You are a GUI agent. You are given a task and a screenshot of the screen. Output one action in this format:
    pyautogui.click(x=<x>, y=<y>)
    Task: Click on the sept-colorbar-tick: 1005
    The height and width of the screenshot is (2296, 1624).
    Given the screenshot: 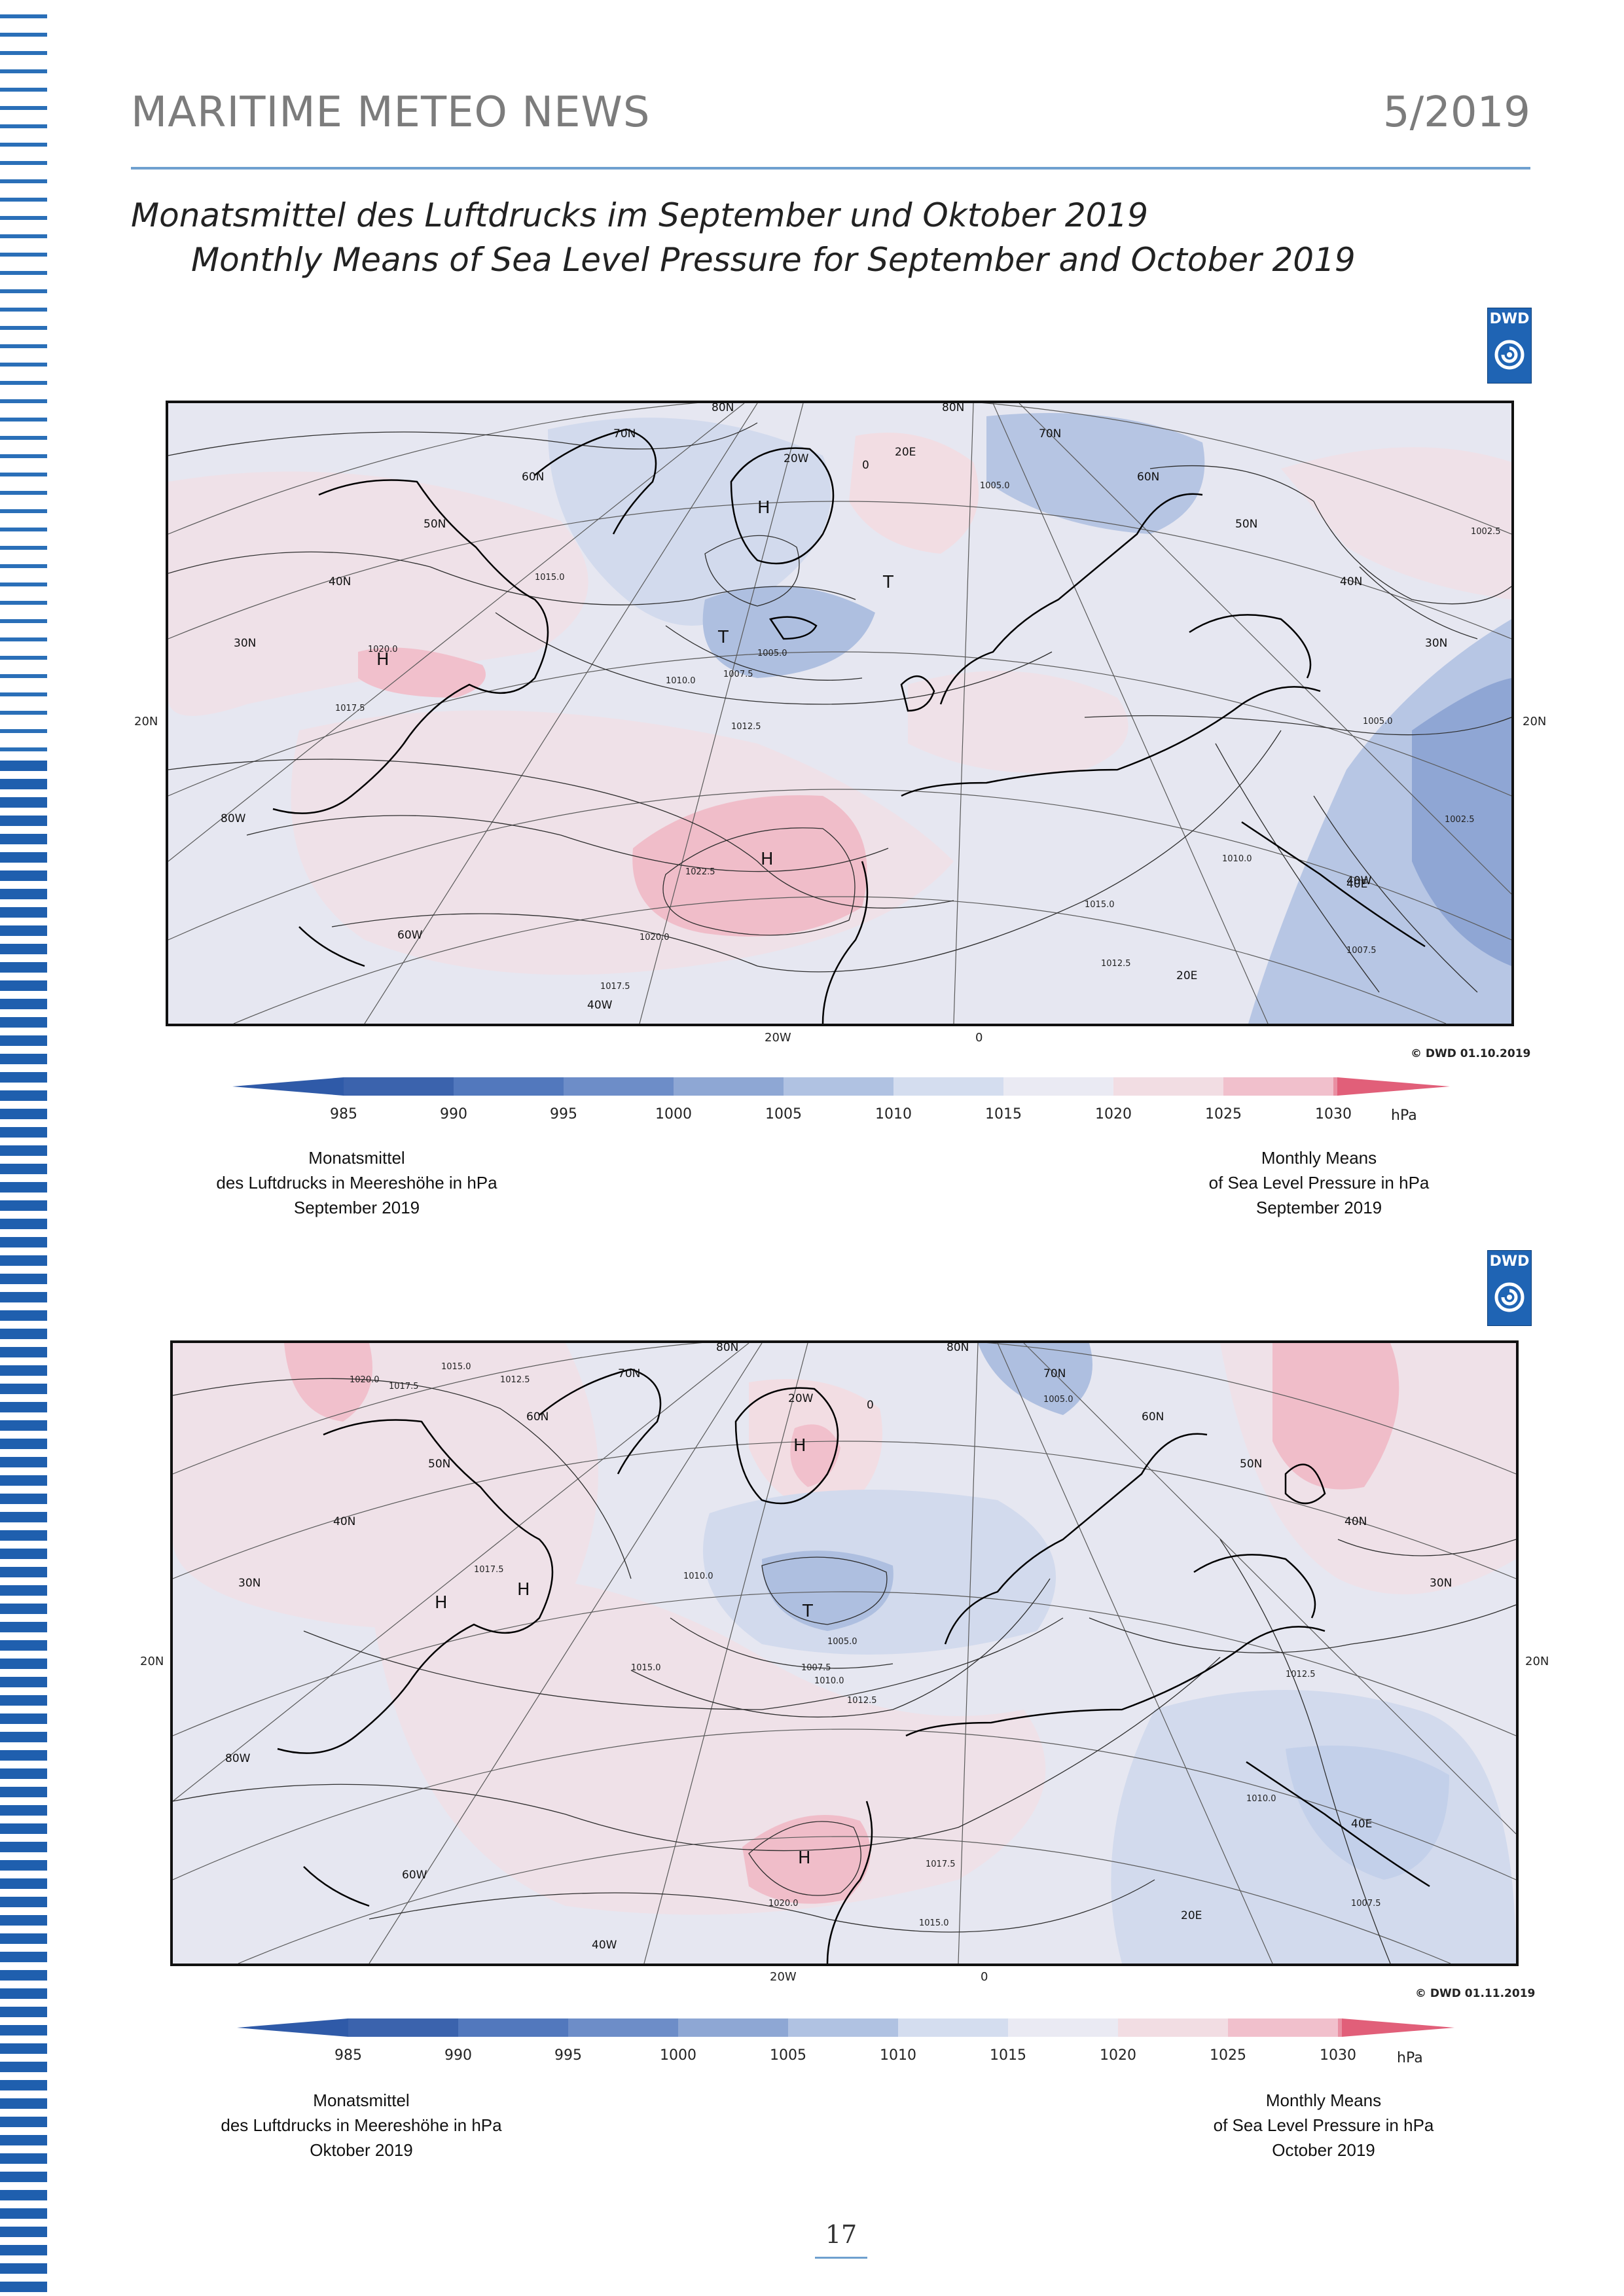 What is the action you would take?
    pyautogui.click(x=783, y=1114)
    